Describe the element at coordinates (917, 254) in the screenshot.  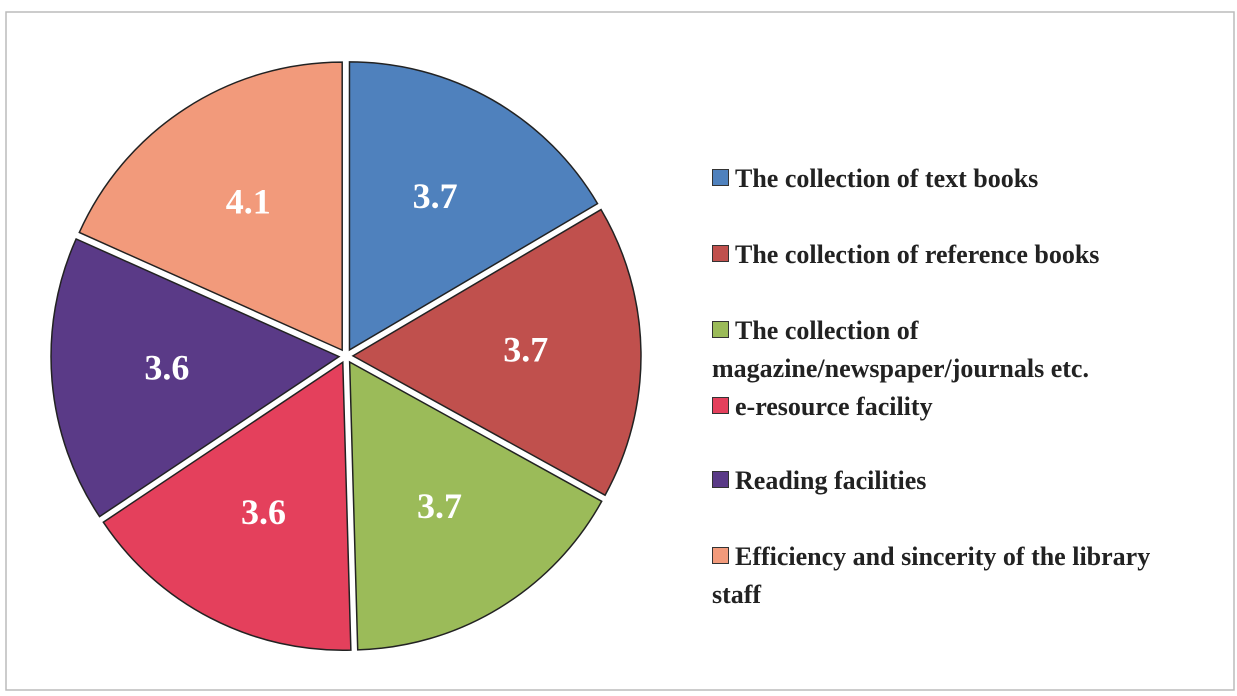
I see `legend-label: The collection of reference books` at that location.